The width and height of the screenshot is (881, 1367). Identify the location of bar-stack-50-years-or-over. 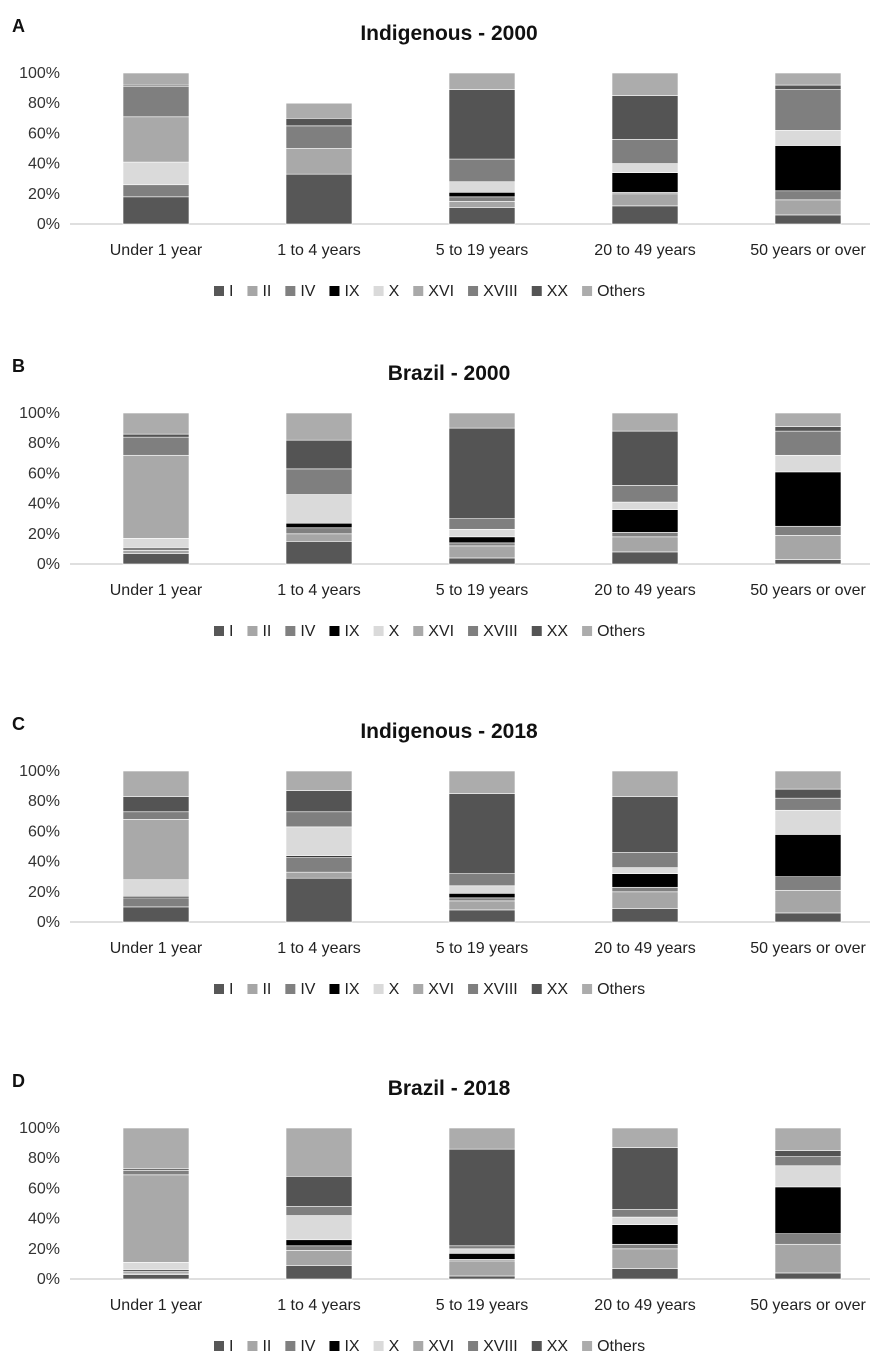
(808, 846).